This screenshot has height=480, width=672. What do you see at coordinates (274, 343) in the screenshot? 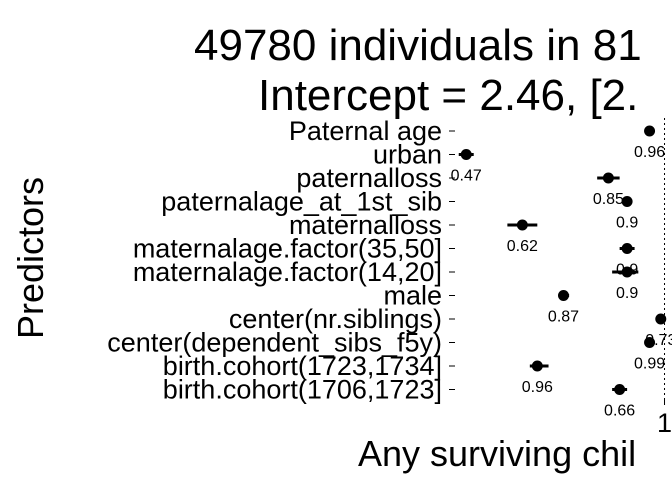
I see `predictor-label: center(dependent_sibs_f5y)` at bounding box center [274, 343].